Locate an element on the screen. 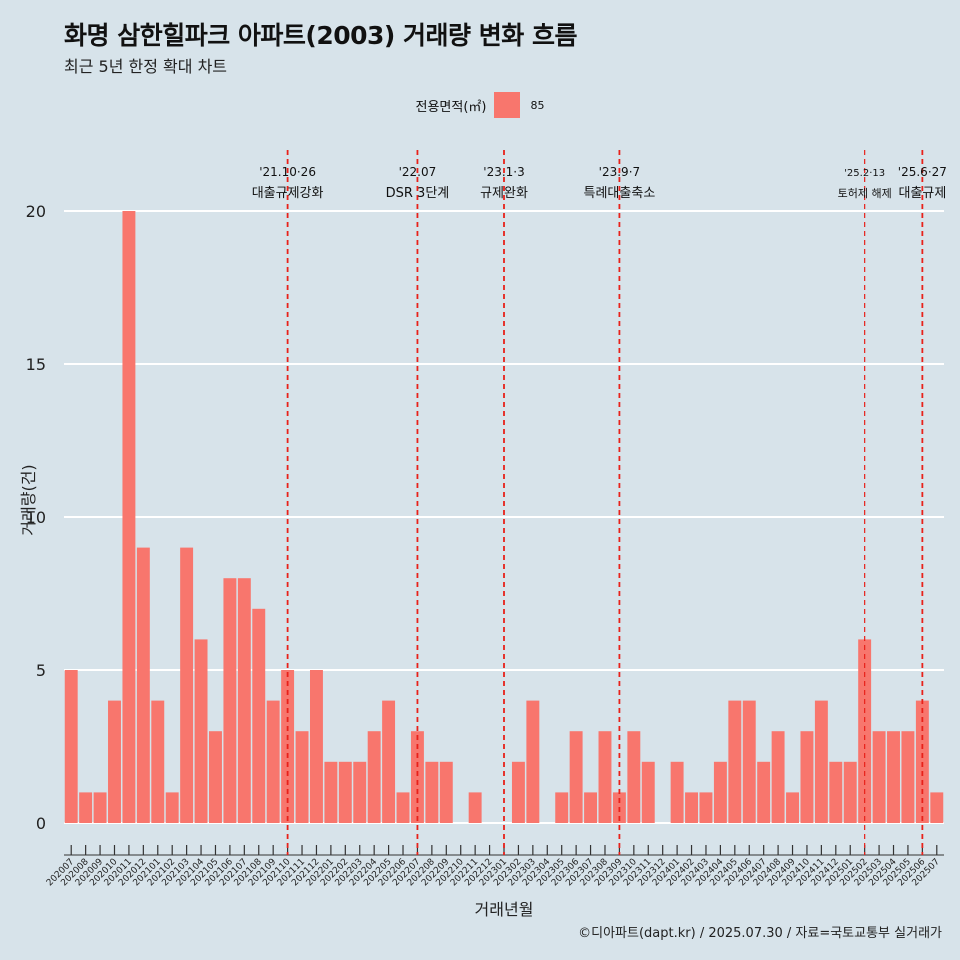 This screenshot has width=960, height=960. chart-title: 화명 삼한힐파크 아파트(2003) 거래량 변화 흐름 is located at coordinates (320, 35).